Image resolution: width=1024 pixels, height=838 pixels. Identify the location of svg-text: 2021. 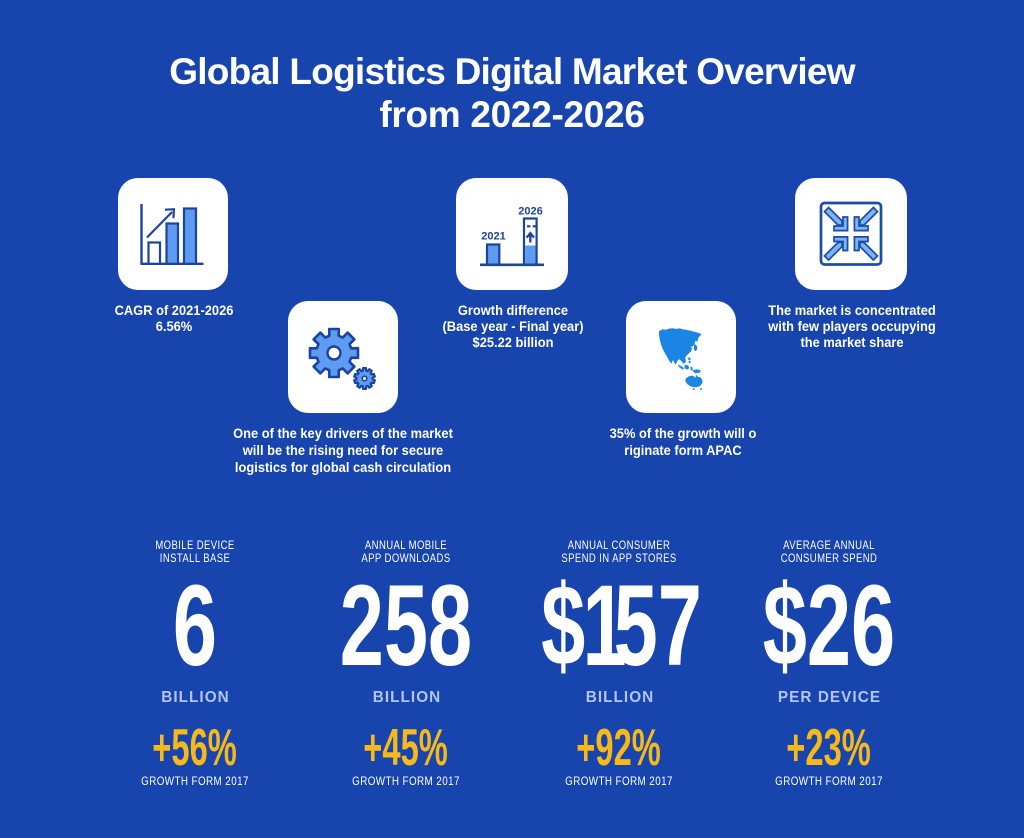
(493, 237).